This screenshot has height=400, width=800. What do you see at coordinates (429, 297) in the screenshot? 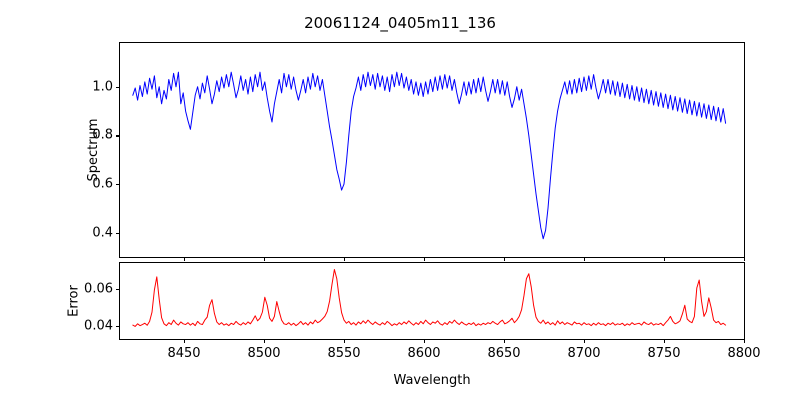
I see `error-series-line` at bounding box center [429, 297].